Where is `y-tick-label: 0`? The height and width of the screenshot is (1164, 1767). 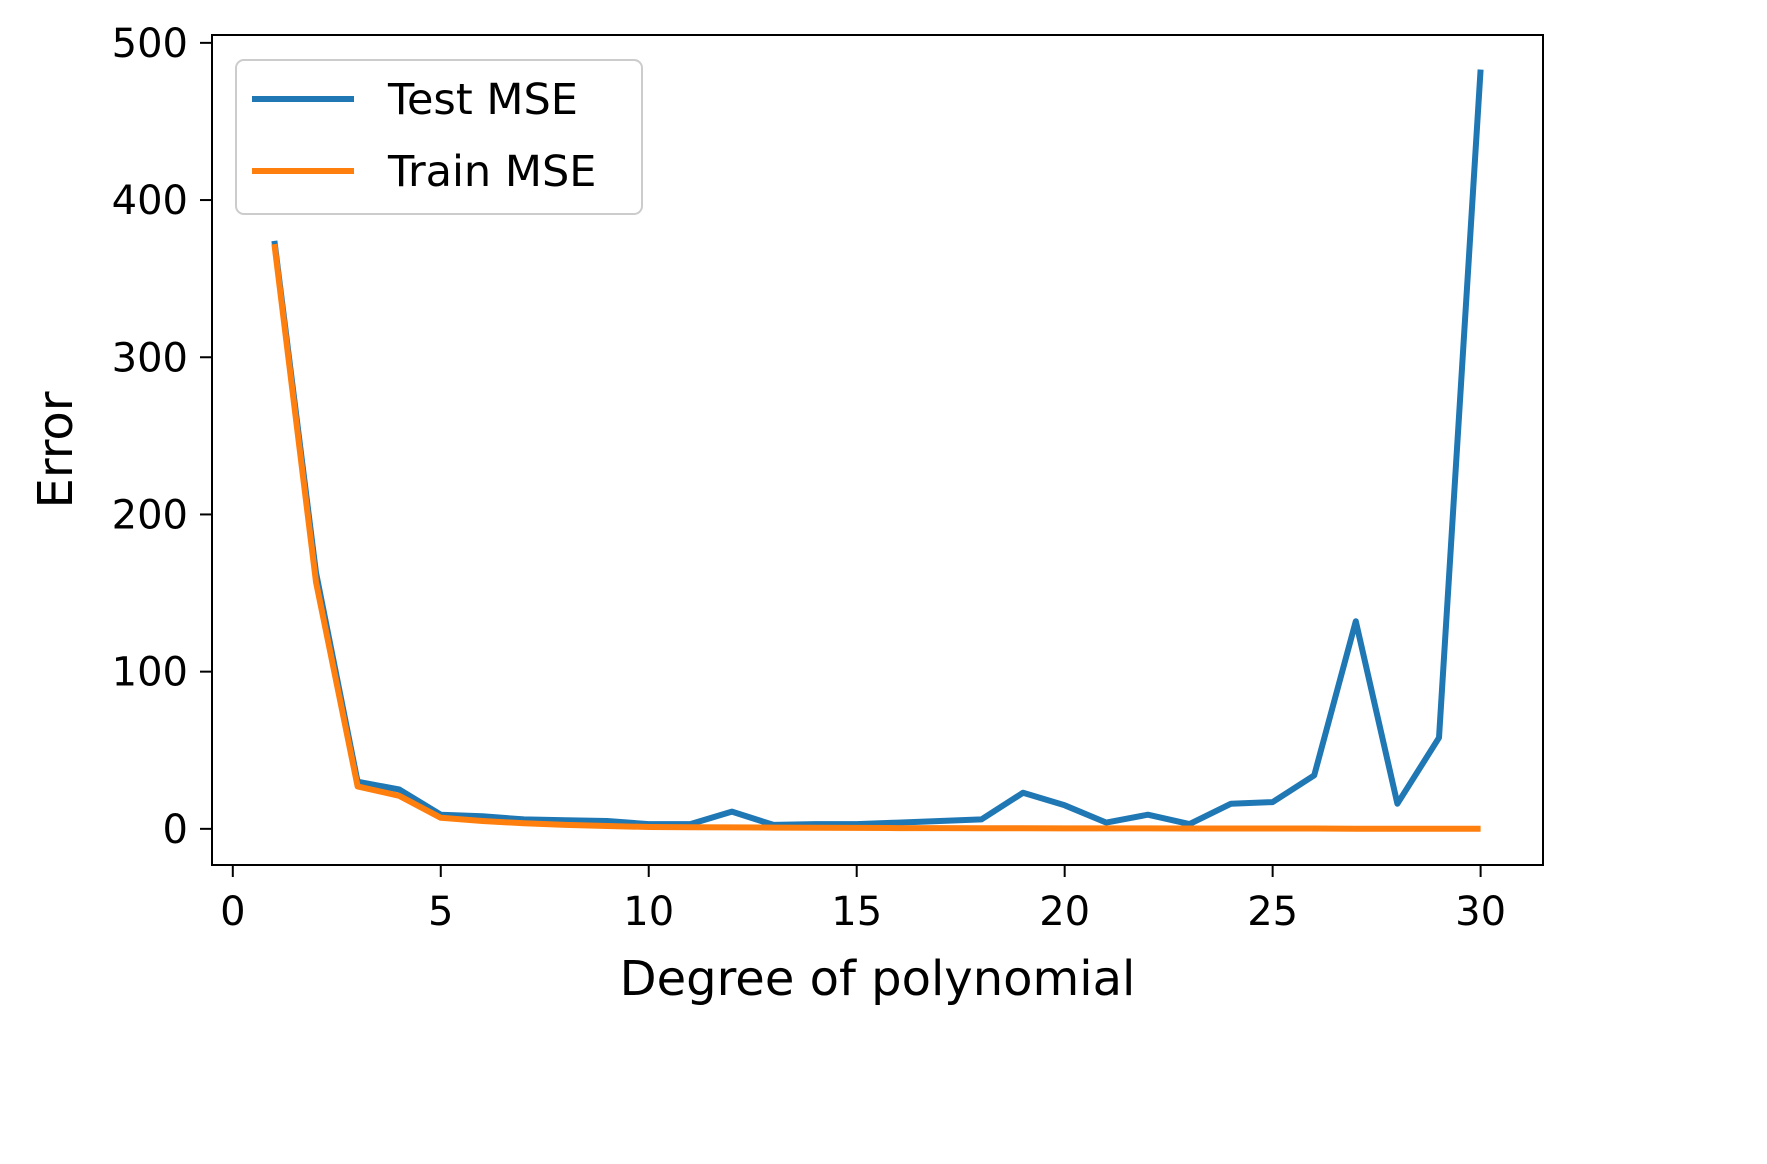 y-tick-label: 0 is located at coordinates (175, 830).